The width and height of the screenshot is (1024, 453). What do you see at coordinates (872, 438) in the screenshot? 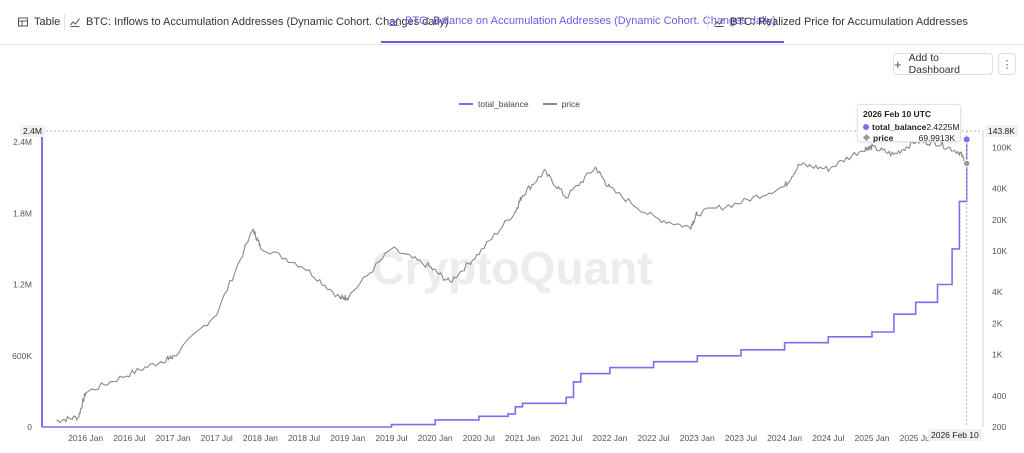
I see `x-tick-label: 2025 Jan` at bounding box center [872, 438].